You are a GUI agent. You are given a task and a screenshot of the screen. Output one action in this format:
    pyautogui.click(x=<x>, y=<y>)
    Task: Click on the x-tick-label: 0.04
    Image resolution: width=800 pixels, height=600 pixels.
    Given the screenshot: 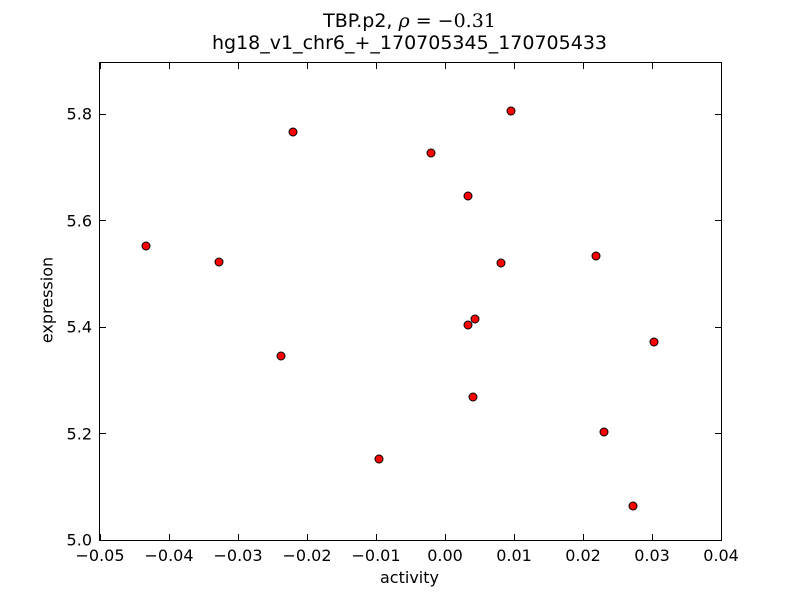 What is the action you would take?
    pyautogui.click(x=721, y=555)
    